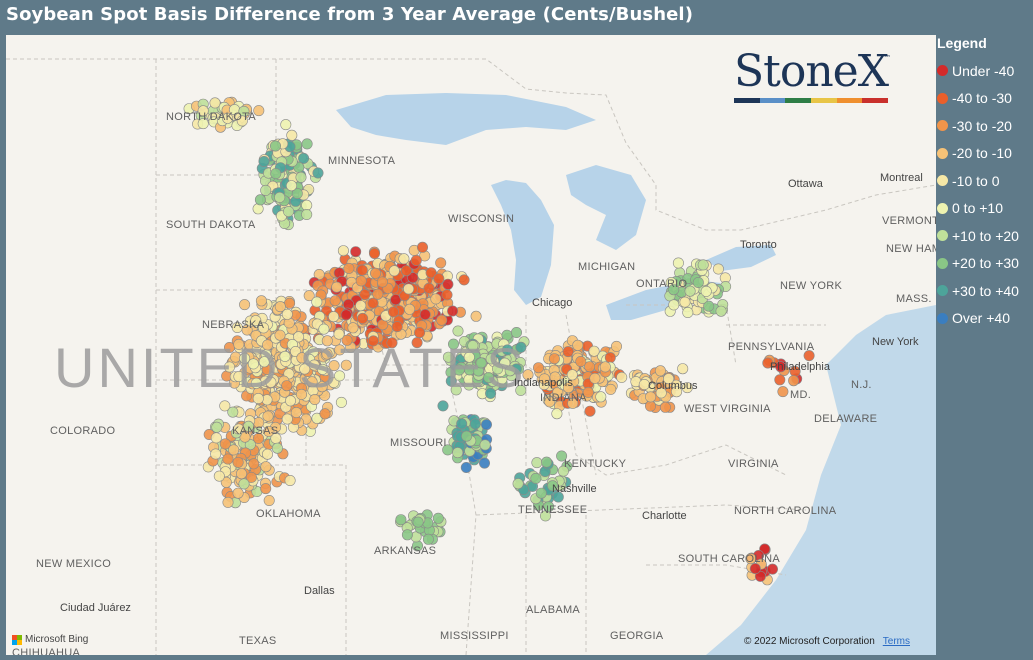 The width and height of the screenshot is (1033, 660). I want to click on terms-link: Terms, so click(896, 641).